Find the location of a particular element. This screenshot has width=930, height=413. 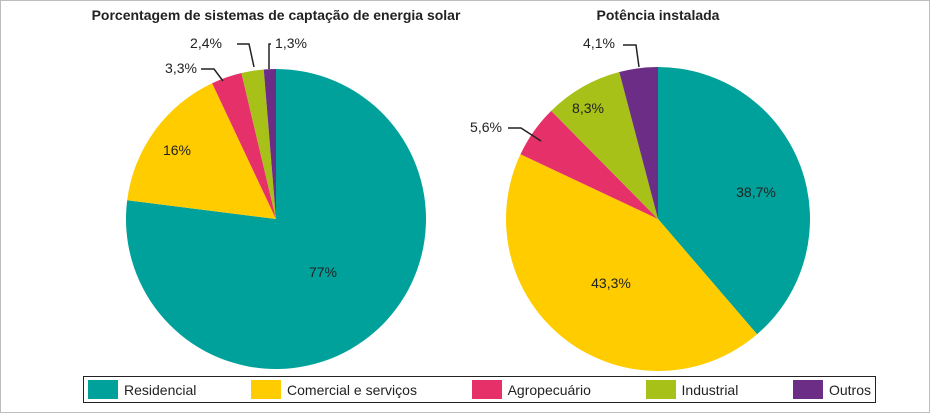

legend-item-outros: Outros is located at coordinates (831, 389).